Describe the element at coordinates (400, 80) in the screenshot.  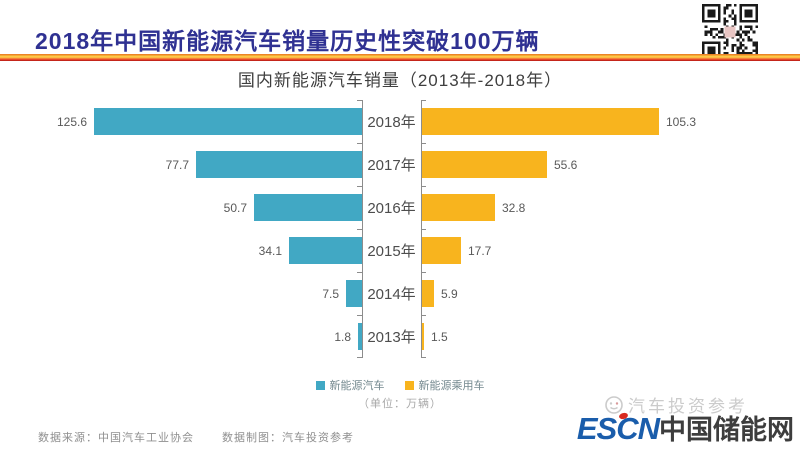
I see `chart-title: 国内新能源汽车销量（2013年-2018年）` at that location.